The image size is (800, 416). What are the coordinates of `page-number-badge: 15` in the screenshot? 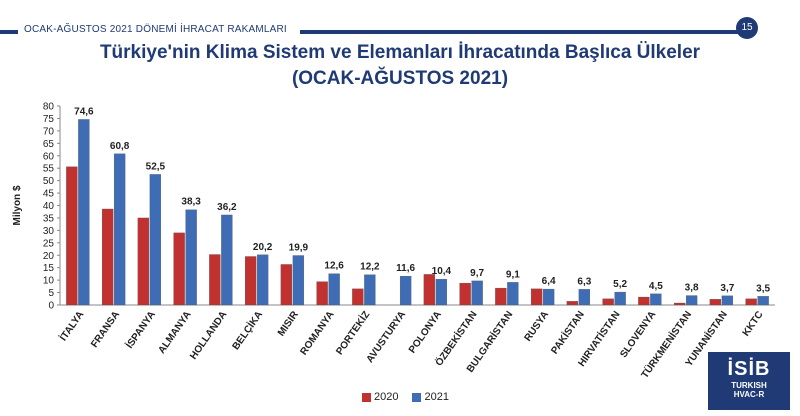 It's located at (747, 28).